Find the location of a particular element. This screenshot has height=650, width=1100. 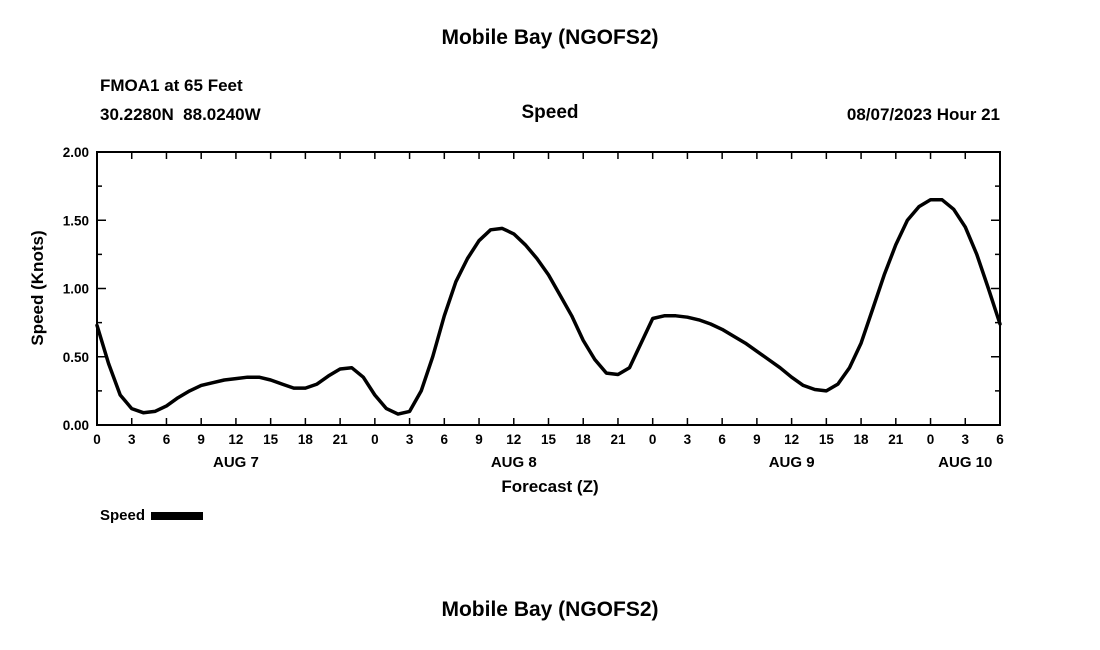

x-day-label: AUG 7 is located at coordinates (236, 462).